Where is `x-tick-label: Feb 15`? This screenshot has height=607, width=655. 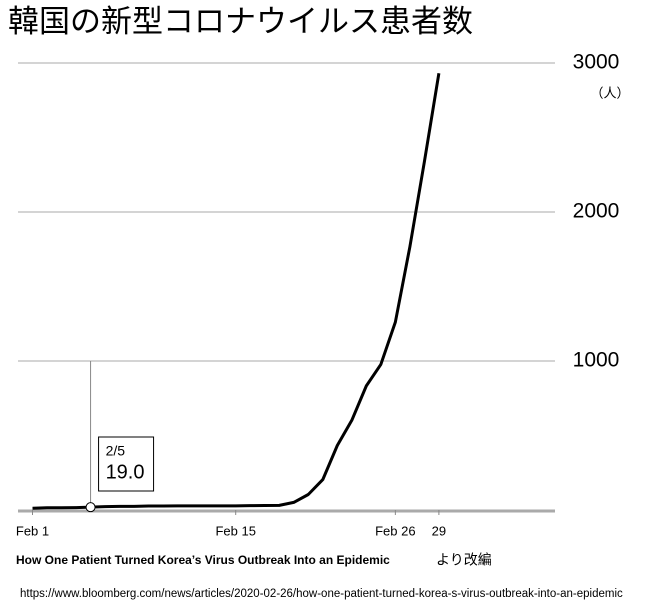 x-tick-label: Feb 15 is located at coordinates (235, 530).